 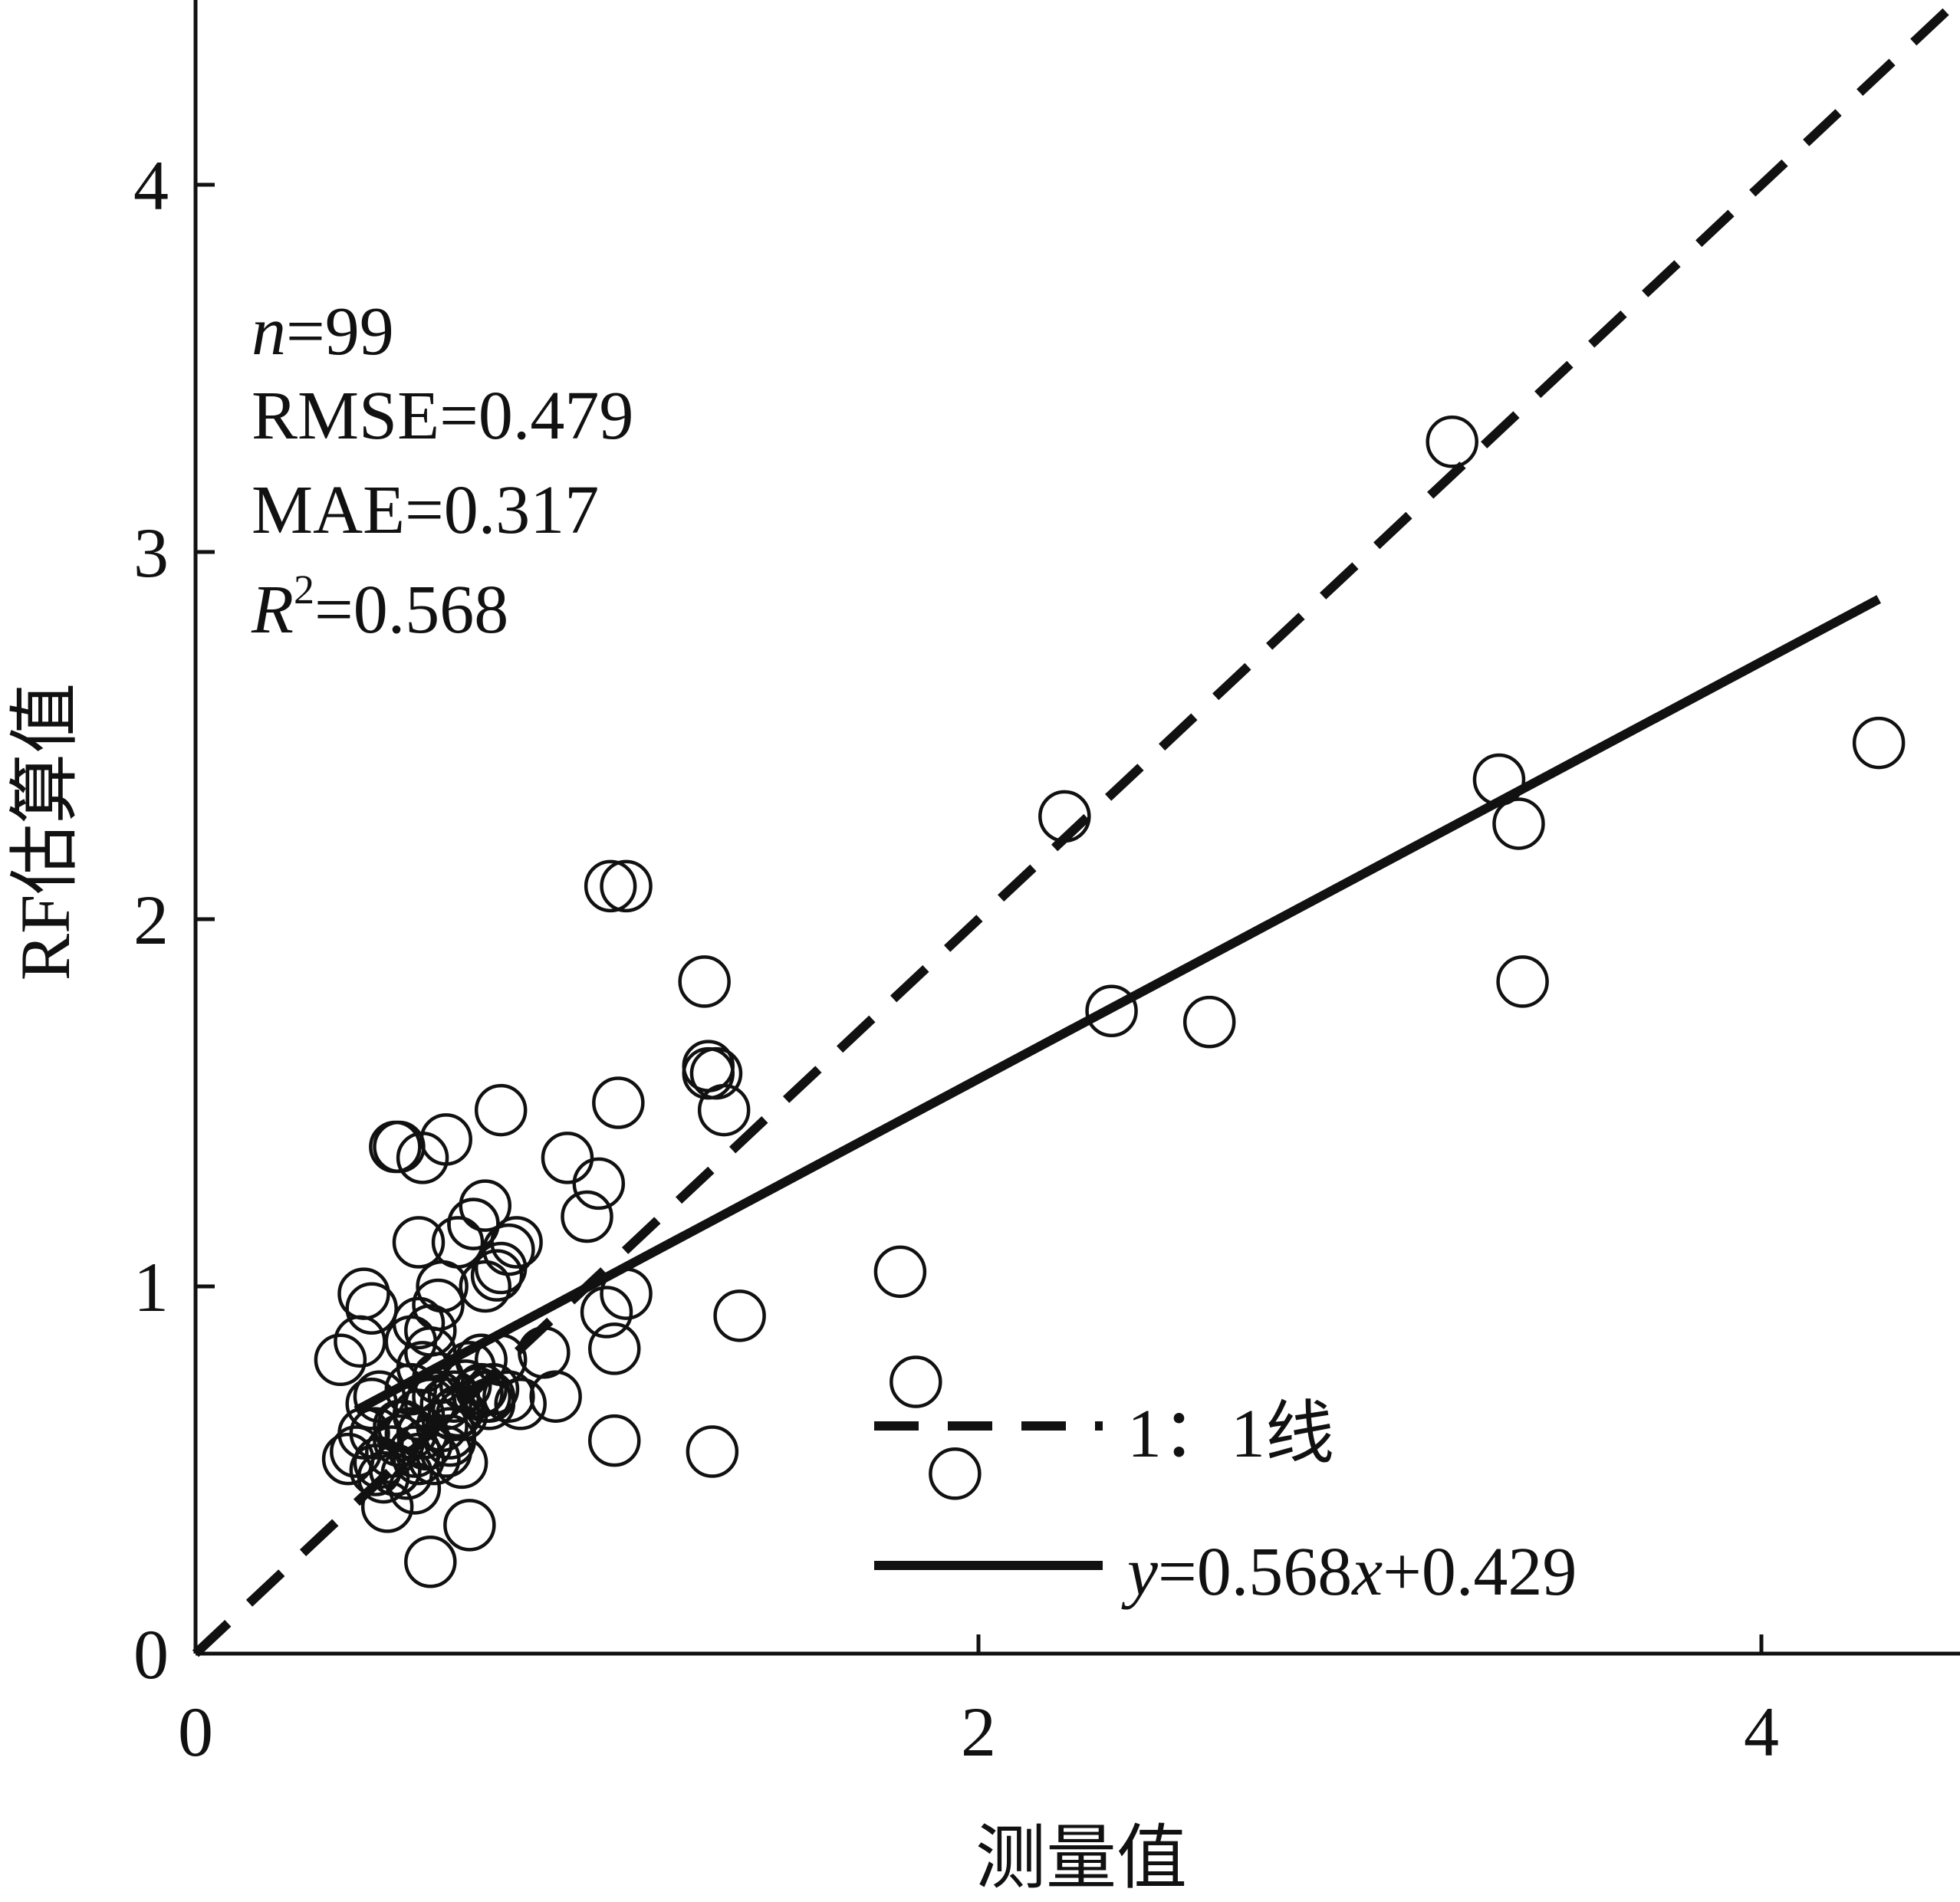 What do you see at coordinates (1366, 1572) in the screenshot?
I see `legend-fit-x: x` at bounding box center [1366, 1572].